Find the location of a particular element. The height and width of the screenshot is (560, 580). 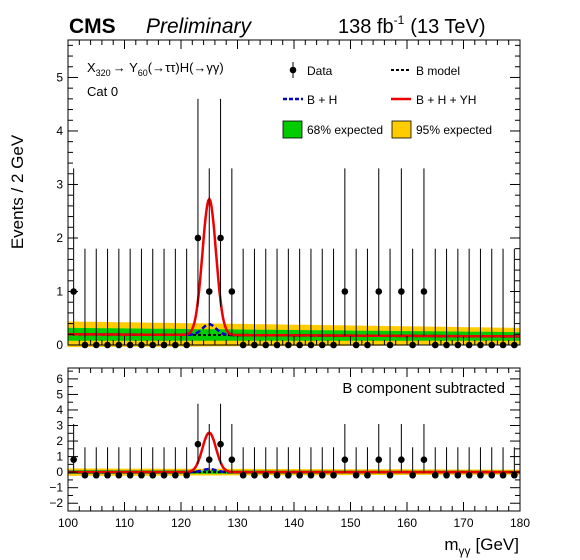

legend-entry-b-model: B model is located at coordinates (425, 71).